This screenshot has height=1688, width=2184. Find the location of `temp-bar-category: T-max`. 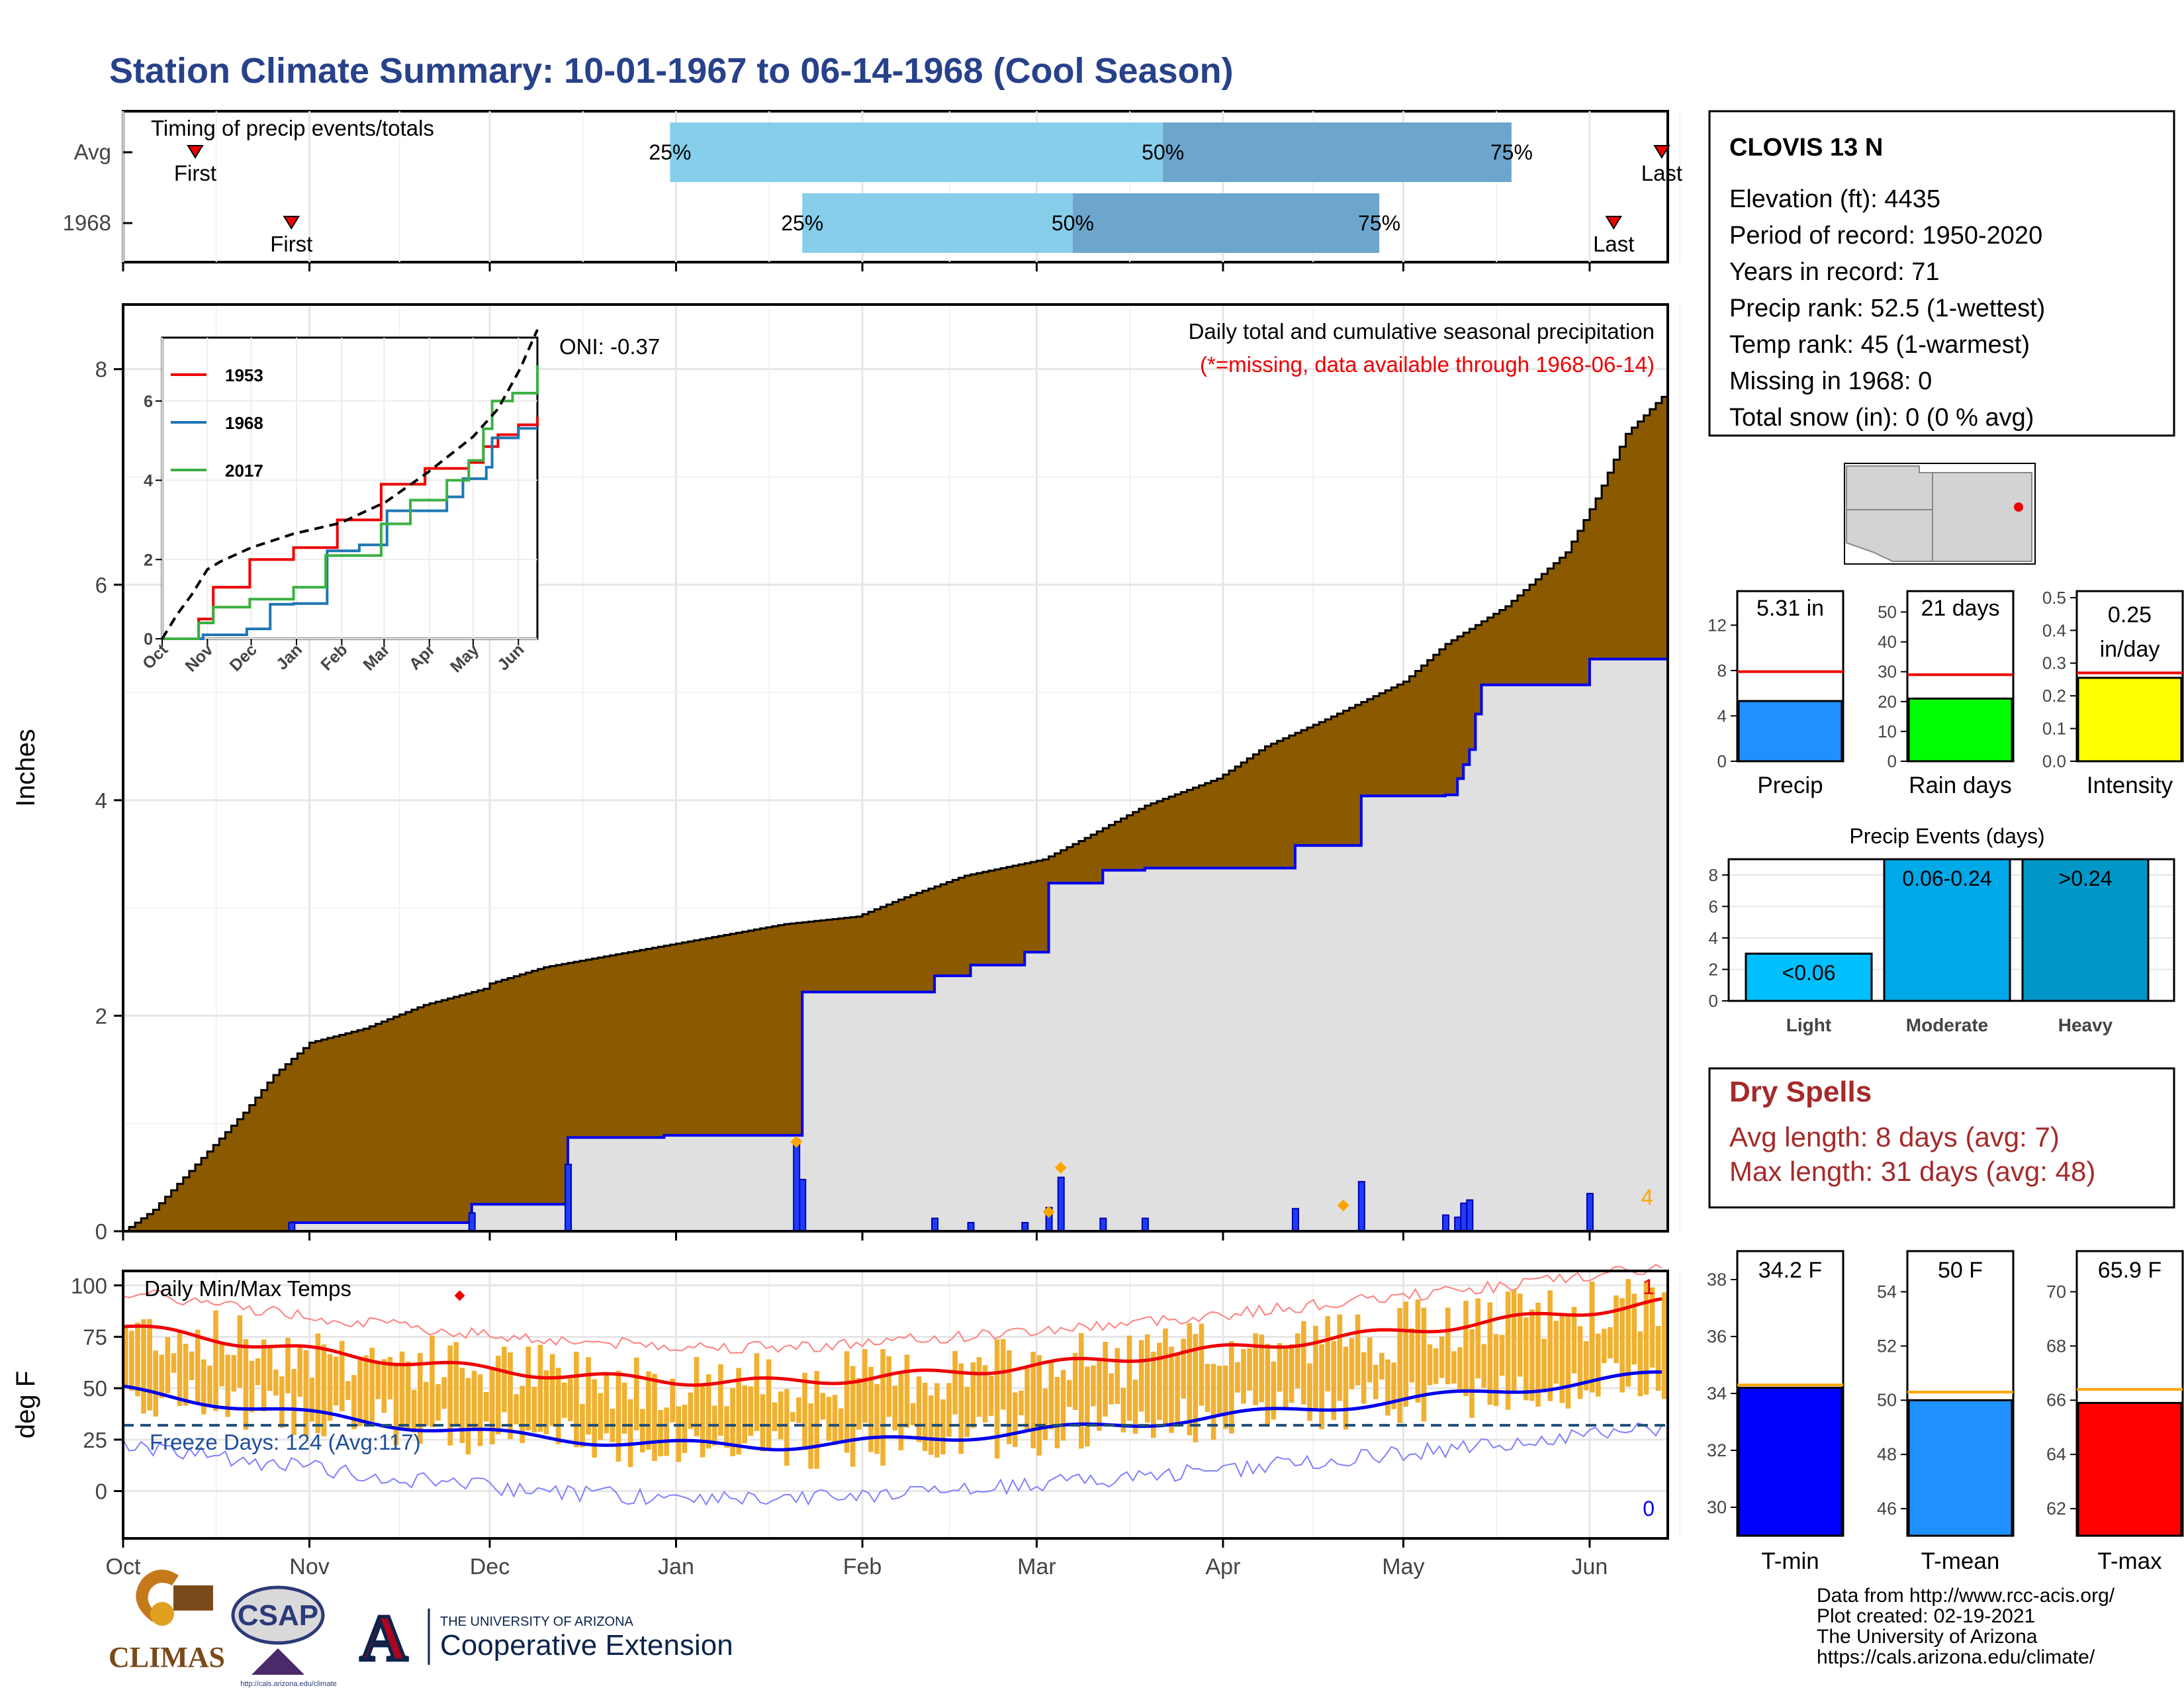

temp-bar-category: T-max is located at coordinates (2129, 1561).